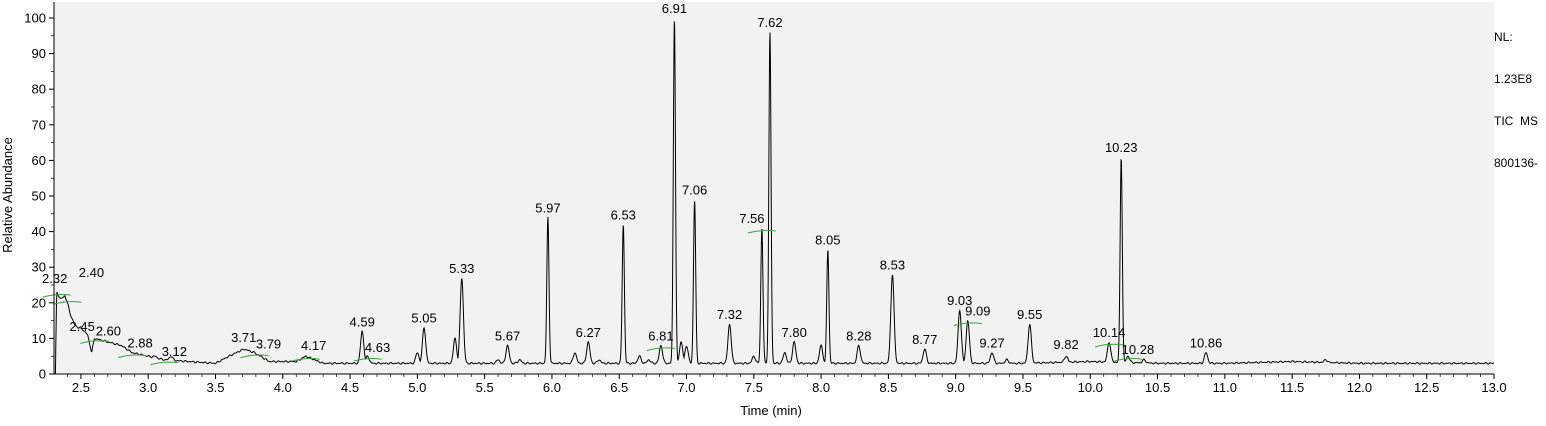  I want to click on nl-value: 1.23E8, so click(1513, 79).